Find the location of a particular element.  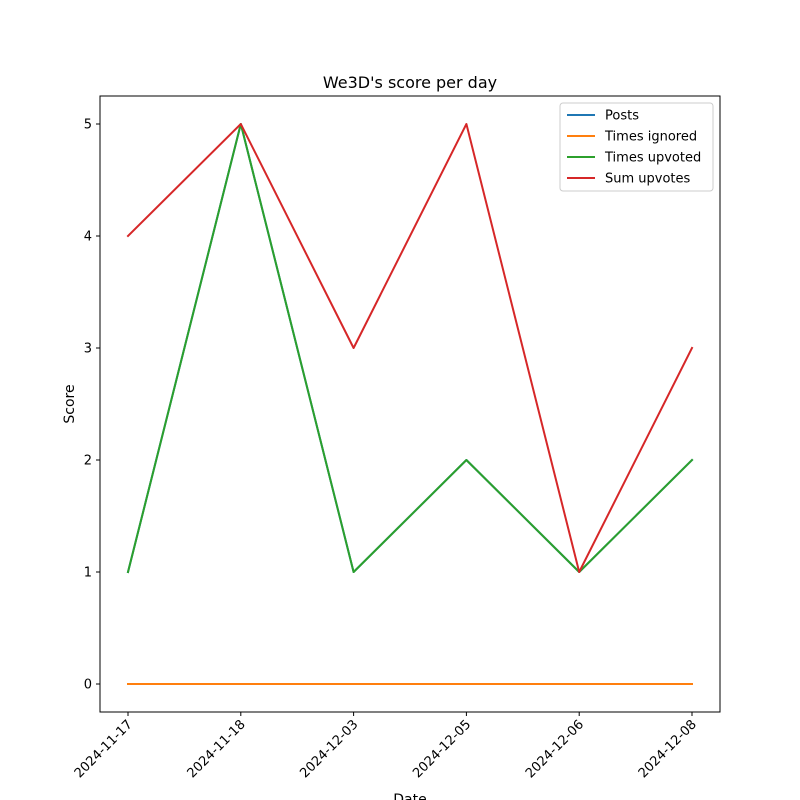

y-axis-label: Score is located at coordinates (70, 403).